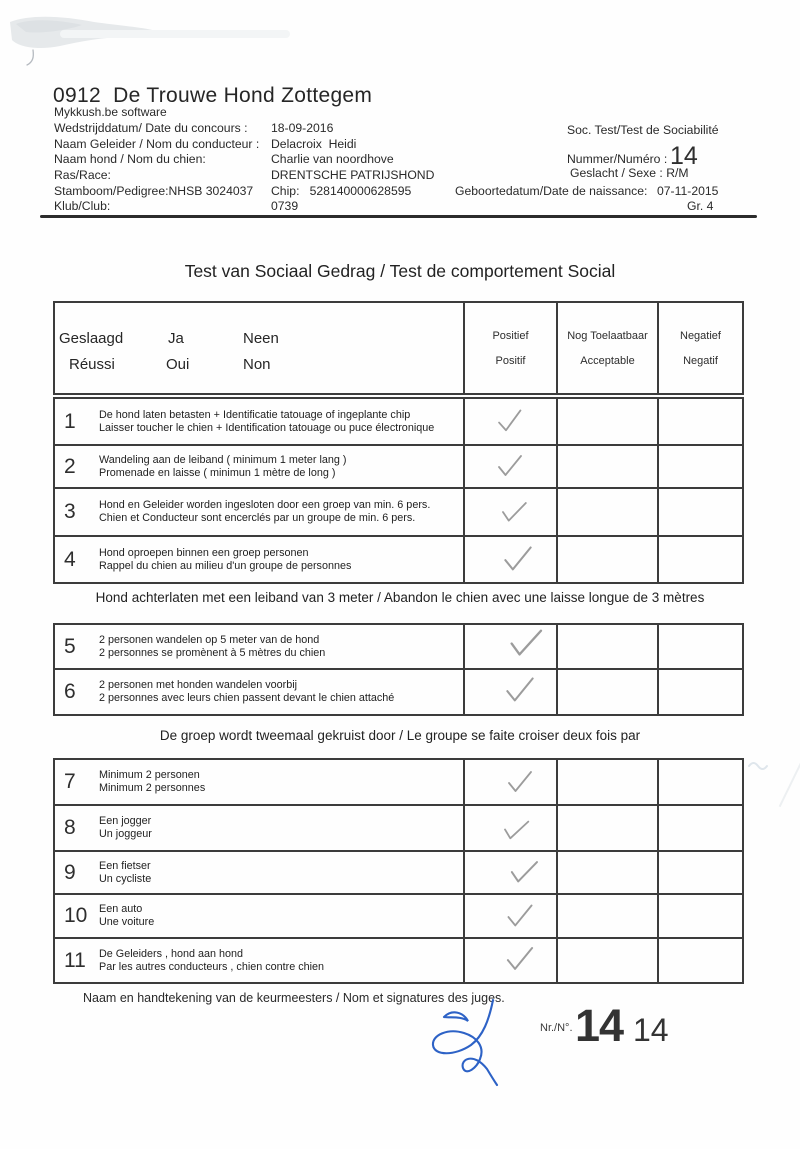 Image resolution: width=800 pixels, height=1149 pixels. Describe the element at coordinates (285, 206) in the screenshot. I see `field-value-klub: 0739` at that location.